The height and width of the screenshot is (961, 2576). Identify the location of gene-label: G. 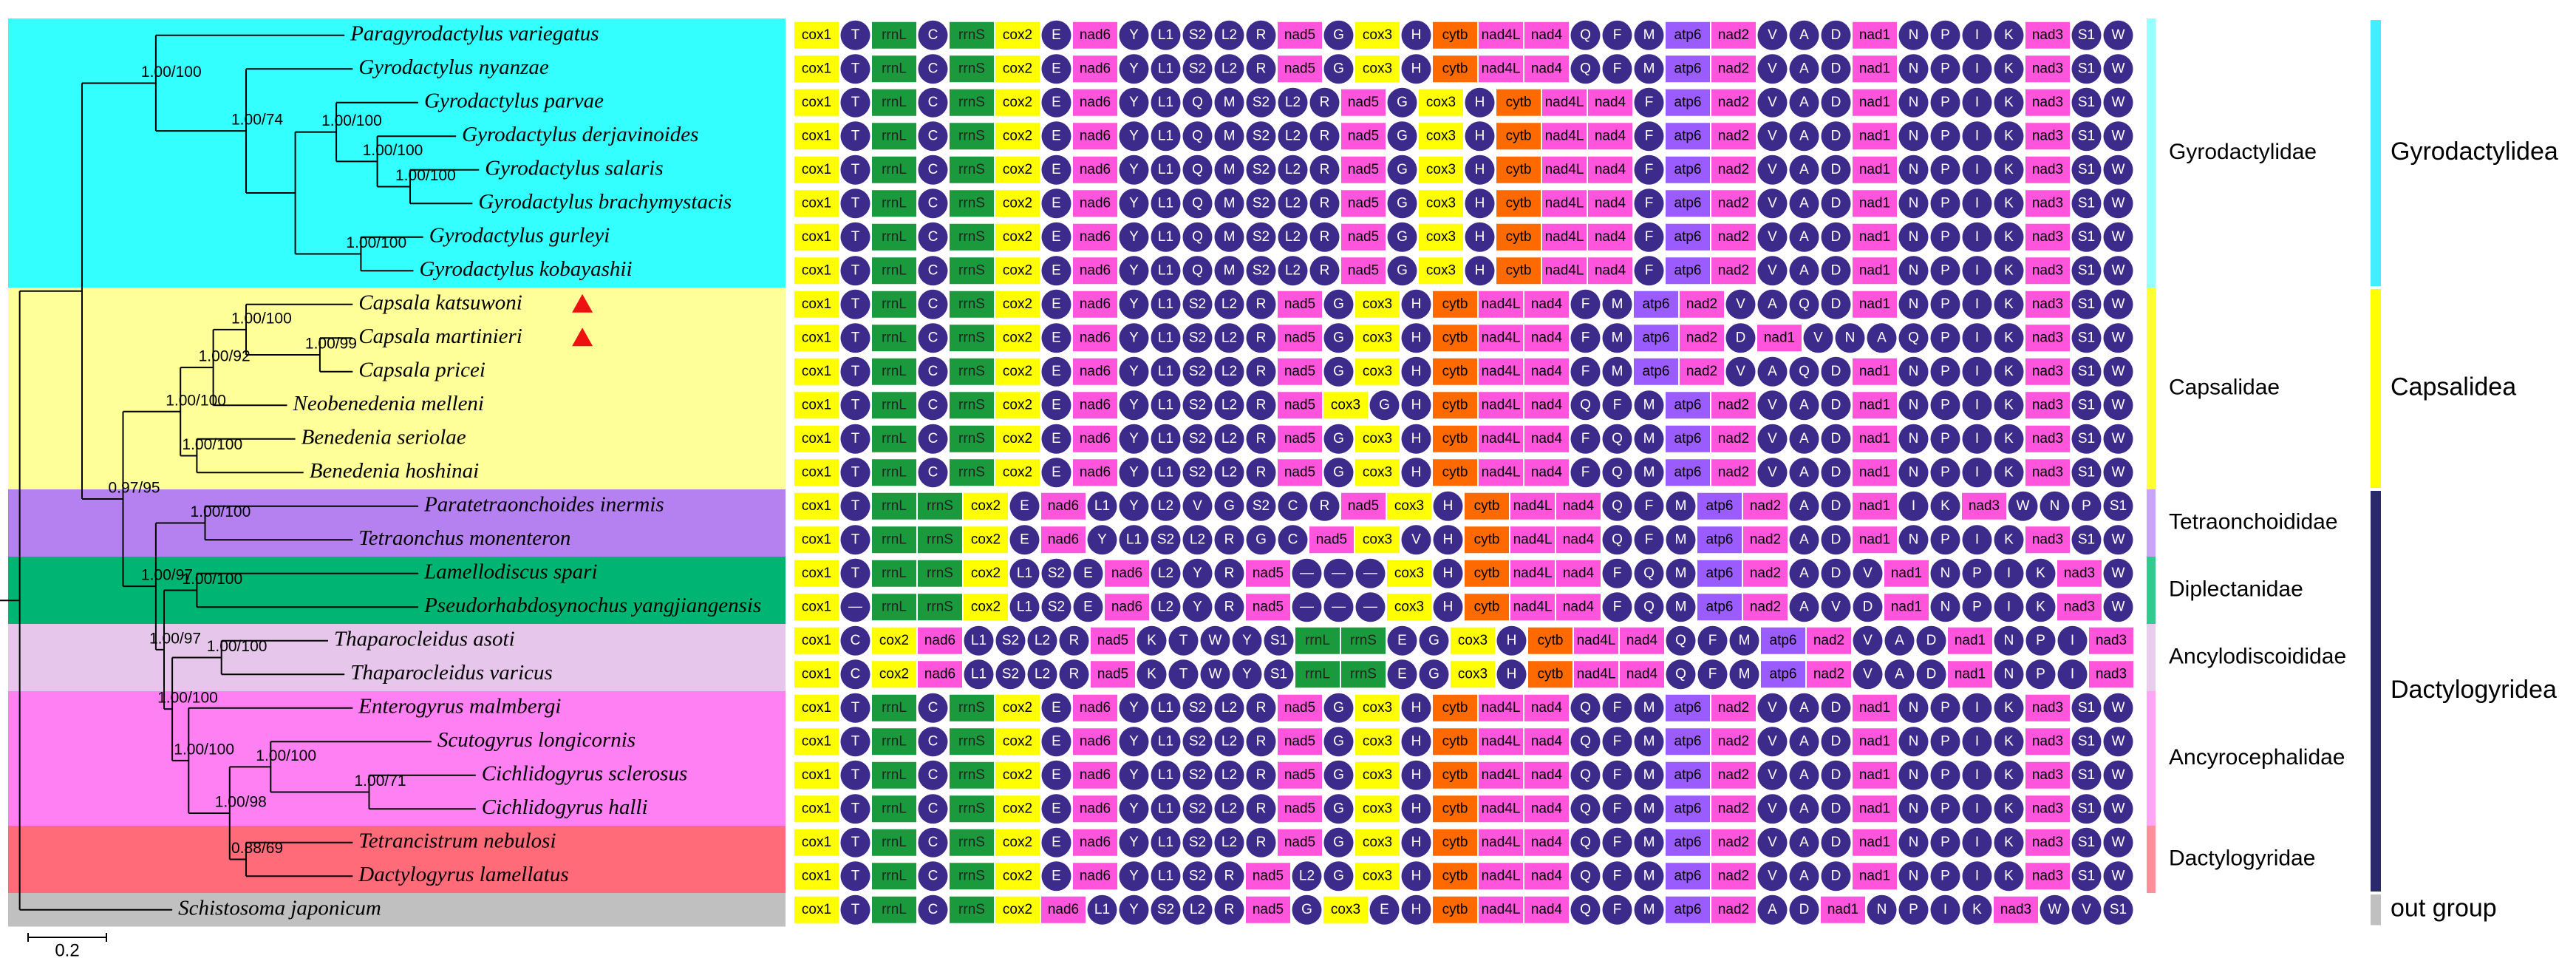
(1261, 539).